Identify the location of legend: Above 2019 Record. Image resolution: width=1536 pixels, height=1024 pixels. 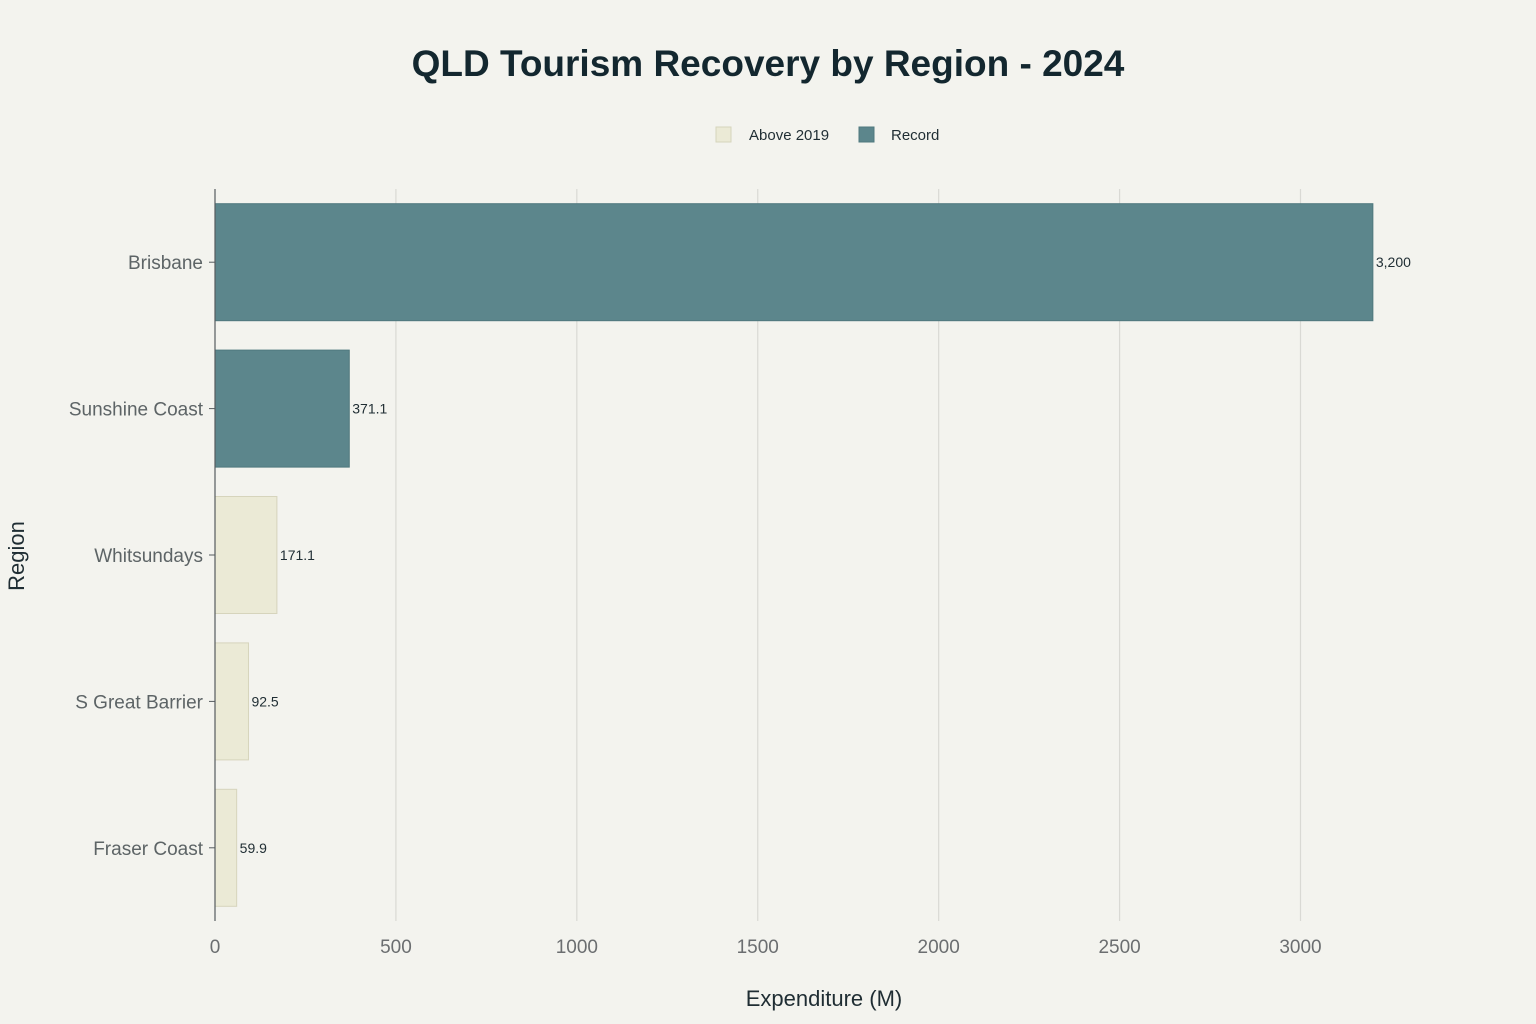
(827, 135).